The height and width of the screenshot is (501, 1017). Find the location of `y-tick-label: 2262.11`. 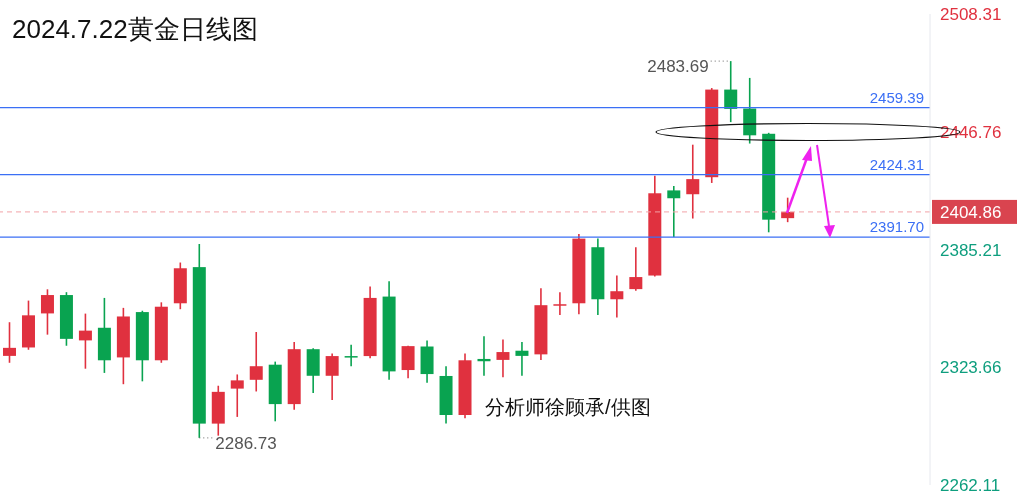

y-tick-label: 2262.11 is located at coordinates (970, 485).